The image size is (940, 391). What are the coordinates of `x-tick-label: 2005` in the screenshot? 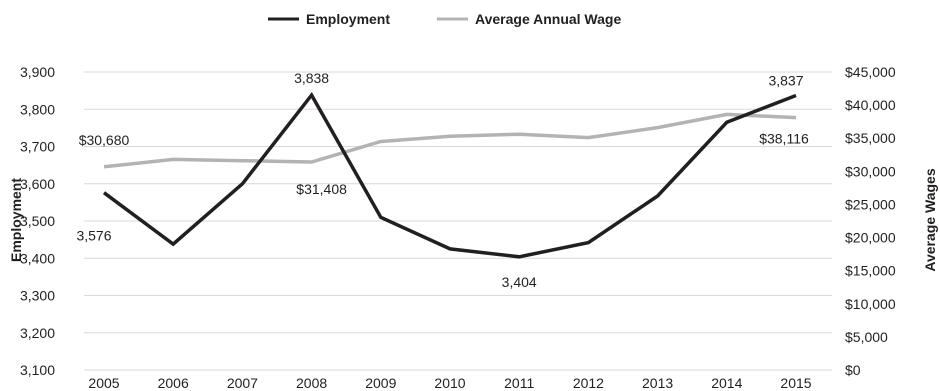 It's located at (103, 383).